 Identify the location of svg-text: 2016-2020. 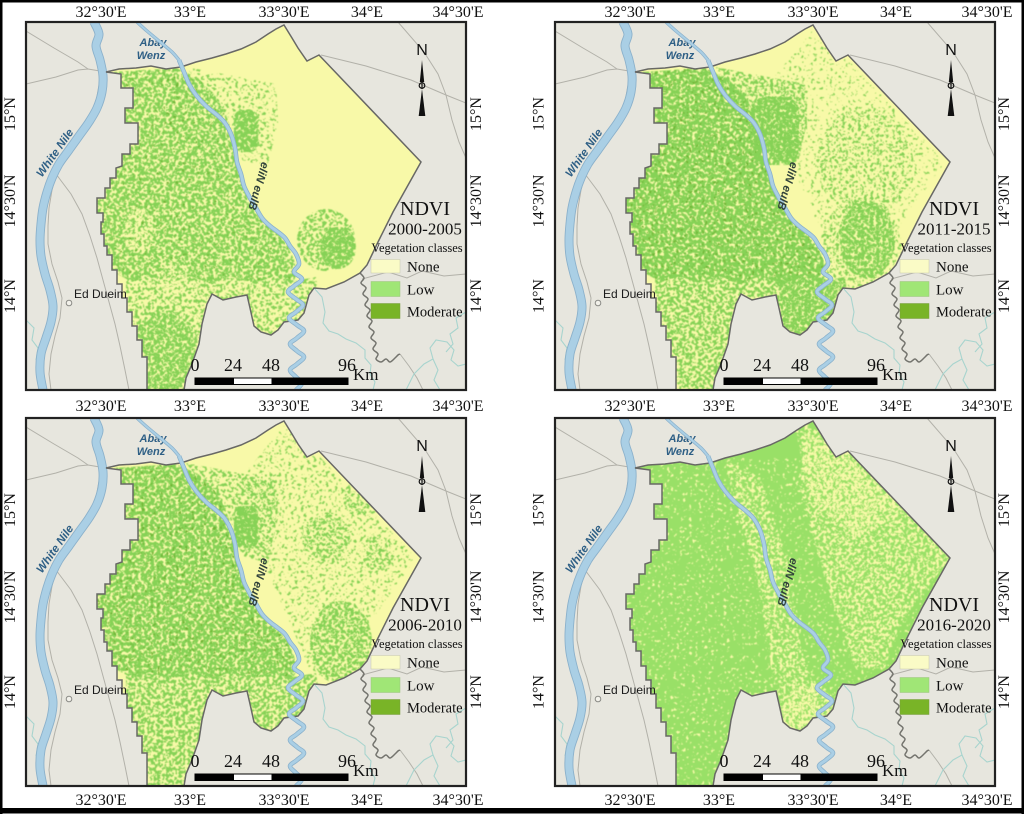
(954, 625).